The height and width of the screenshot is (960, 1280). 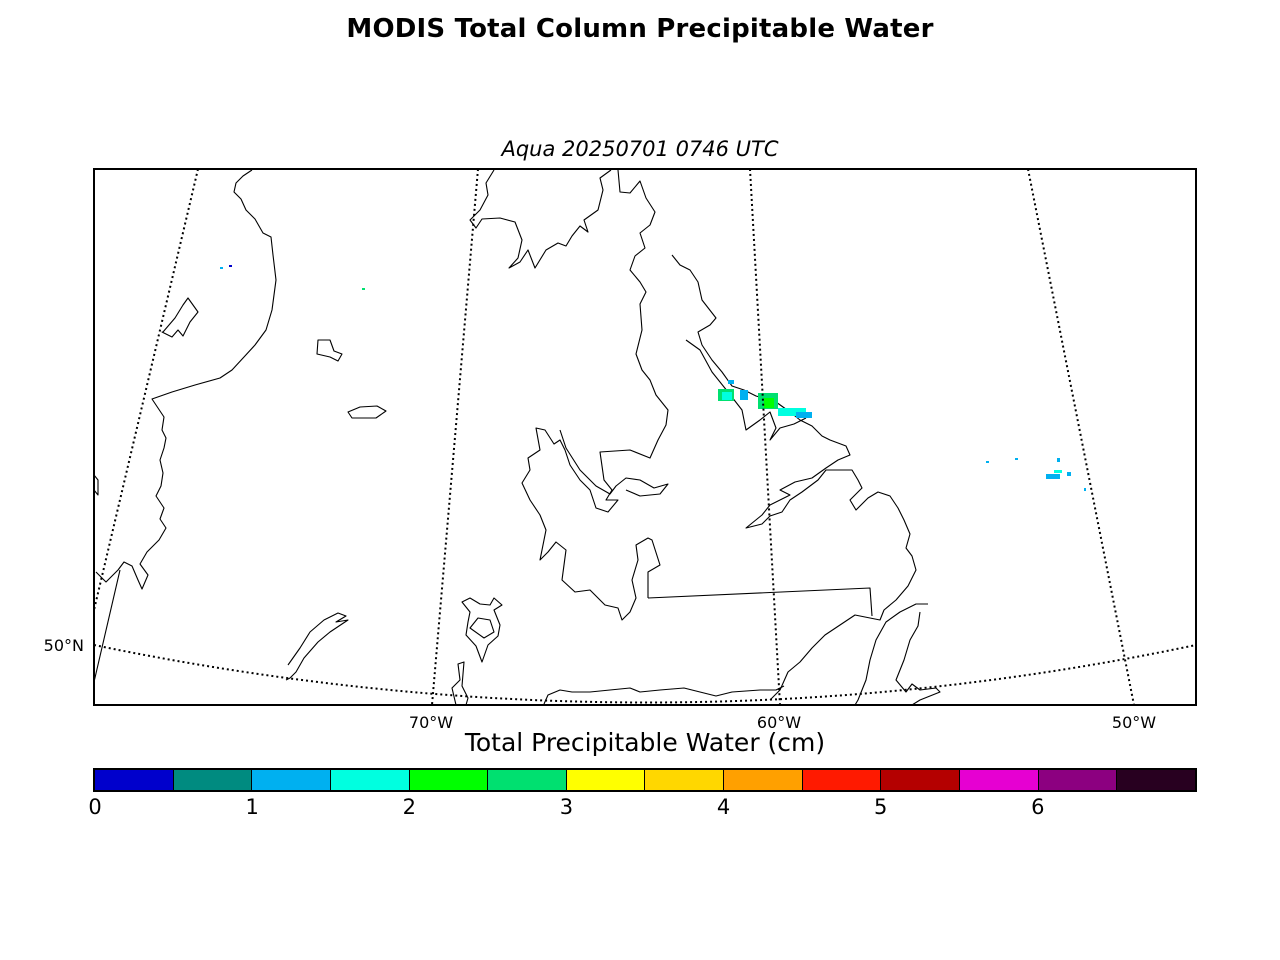 I want to click on coastline-west-island, so click(x=180, y=317).